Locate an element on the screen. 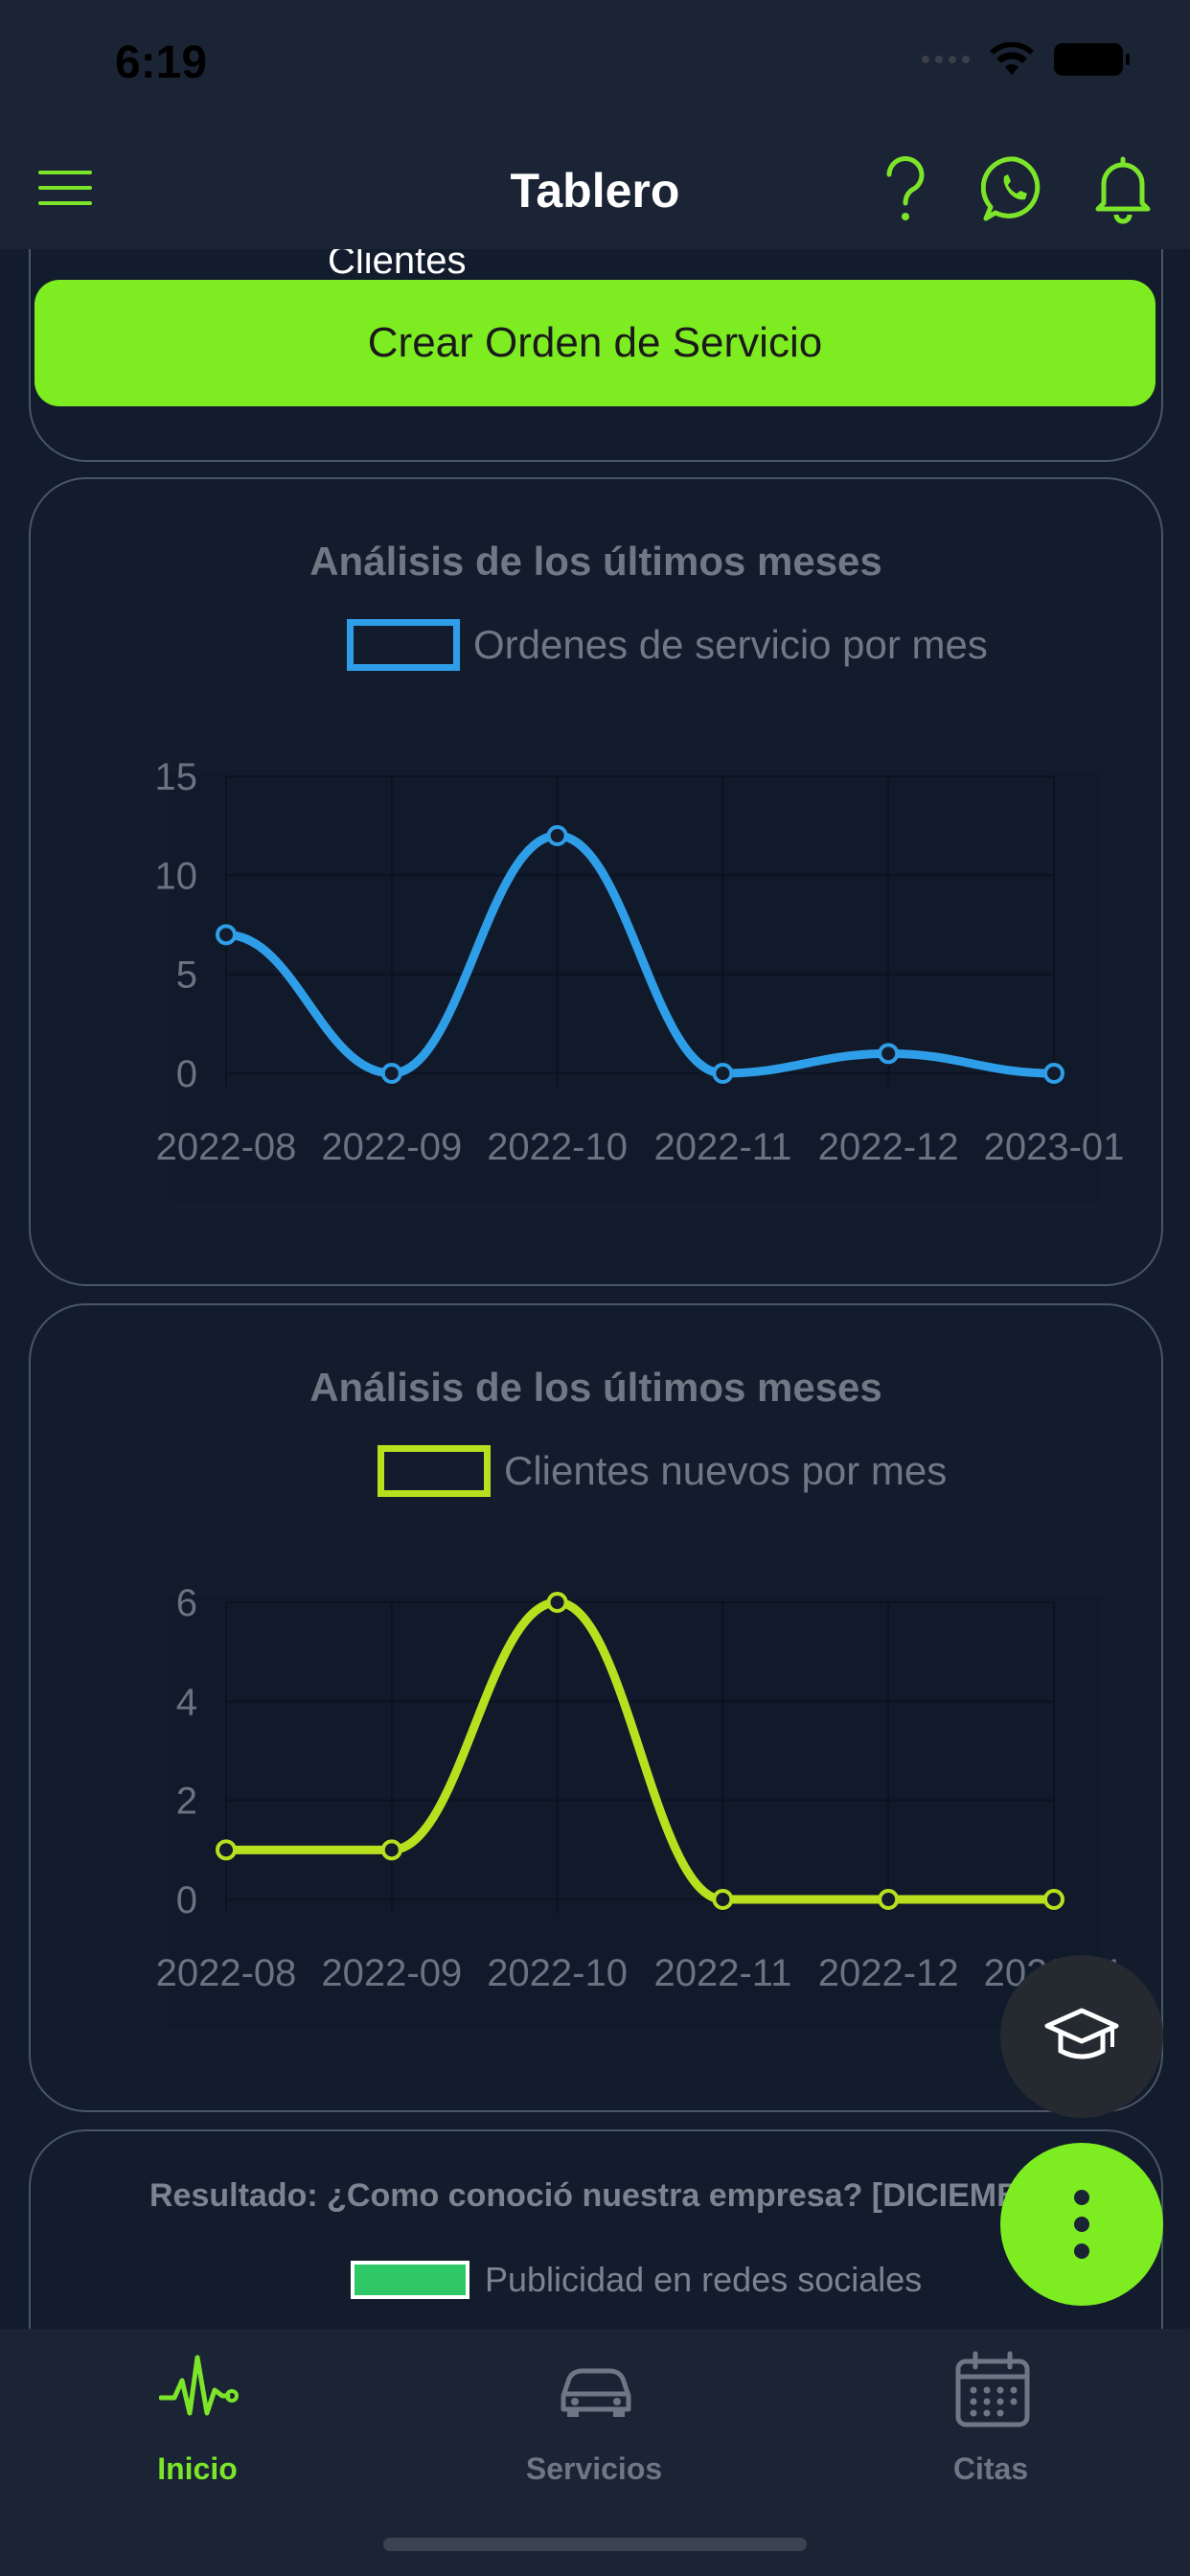 This screenshot has width=1190, height=2576. clients-label: Clientes is located at coordinates (397, 265).